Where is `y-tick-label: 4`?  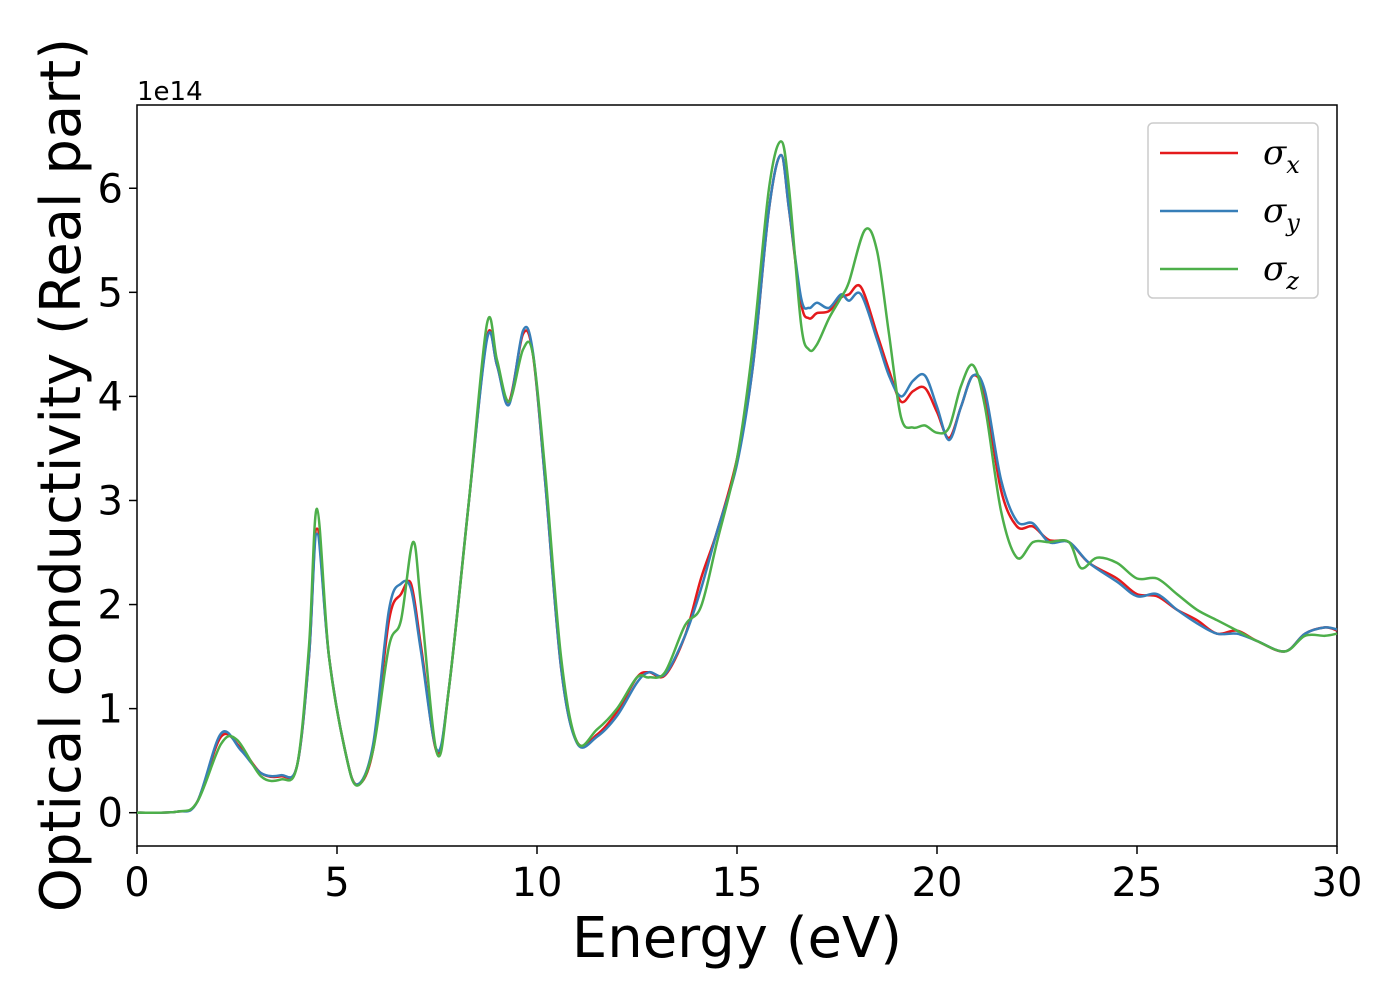 y-tick-label: 4 is located at coordinates (110, 397).